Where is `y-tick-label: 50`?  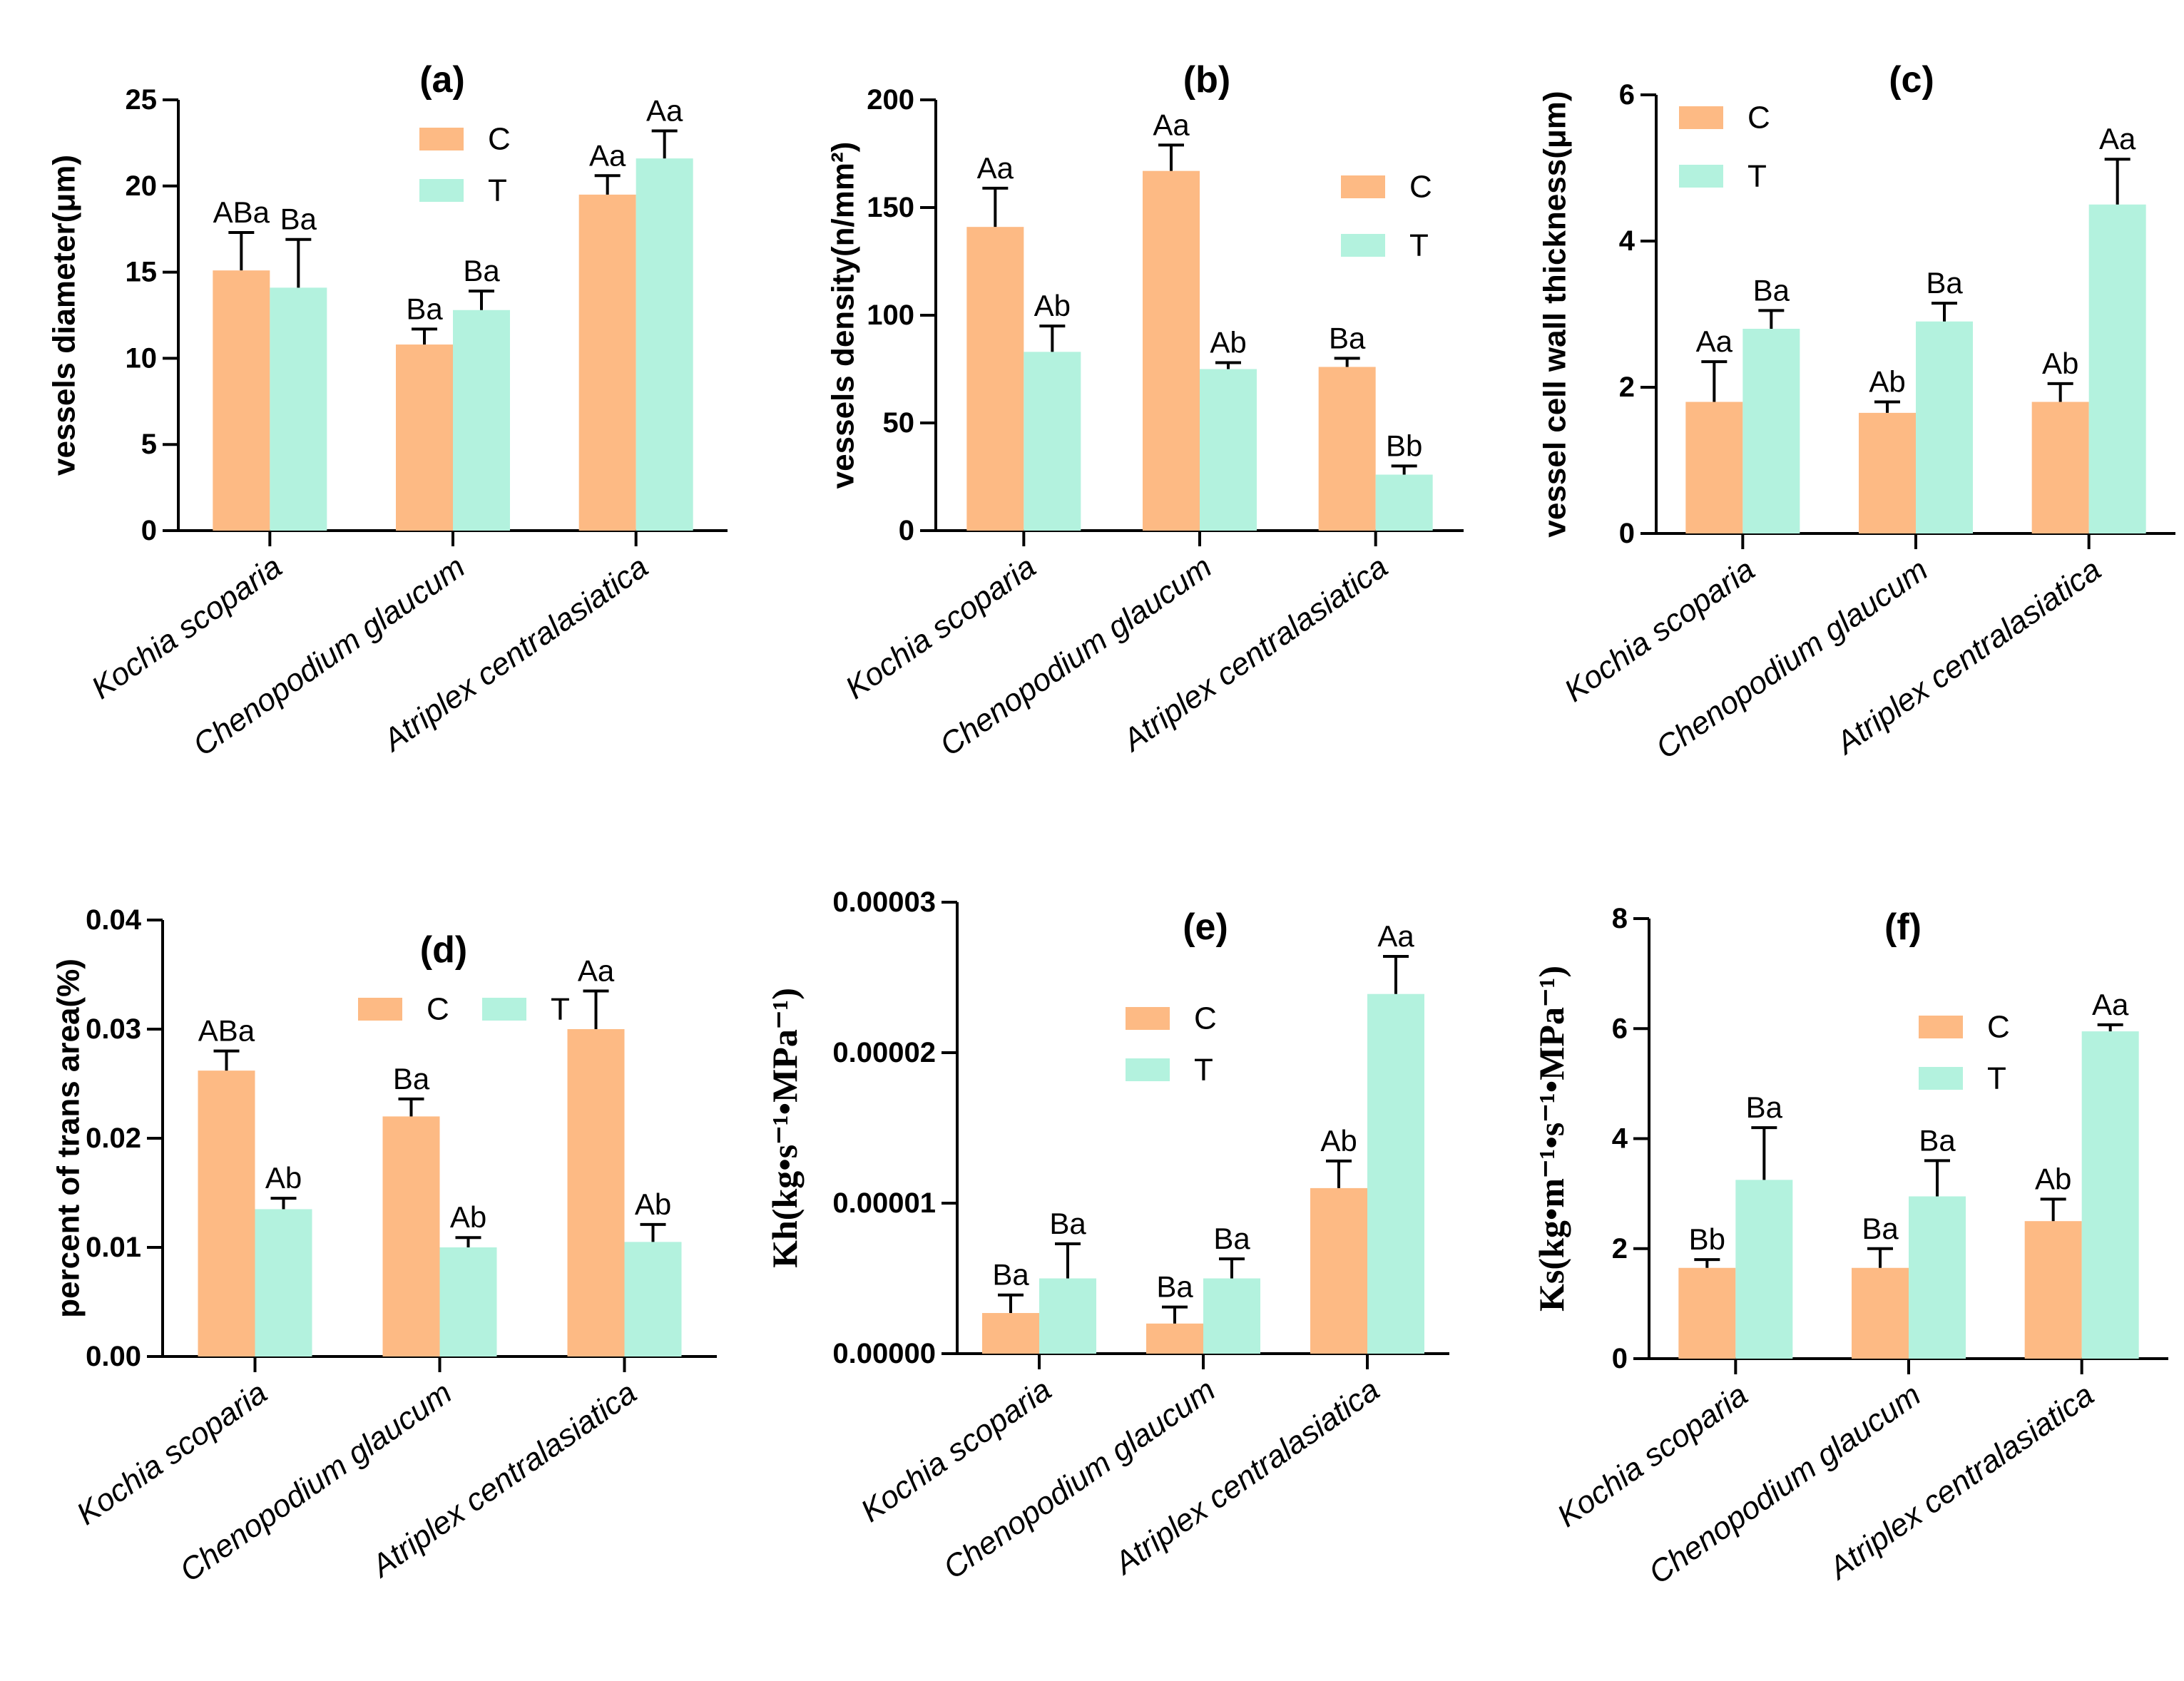 y-tick-label: 50 is located at coordinates (899, 423).